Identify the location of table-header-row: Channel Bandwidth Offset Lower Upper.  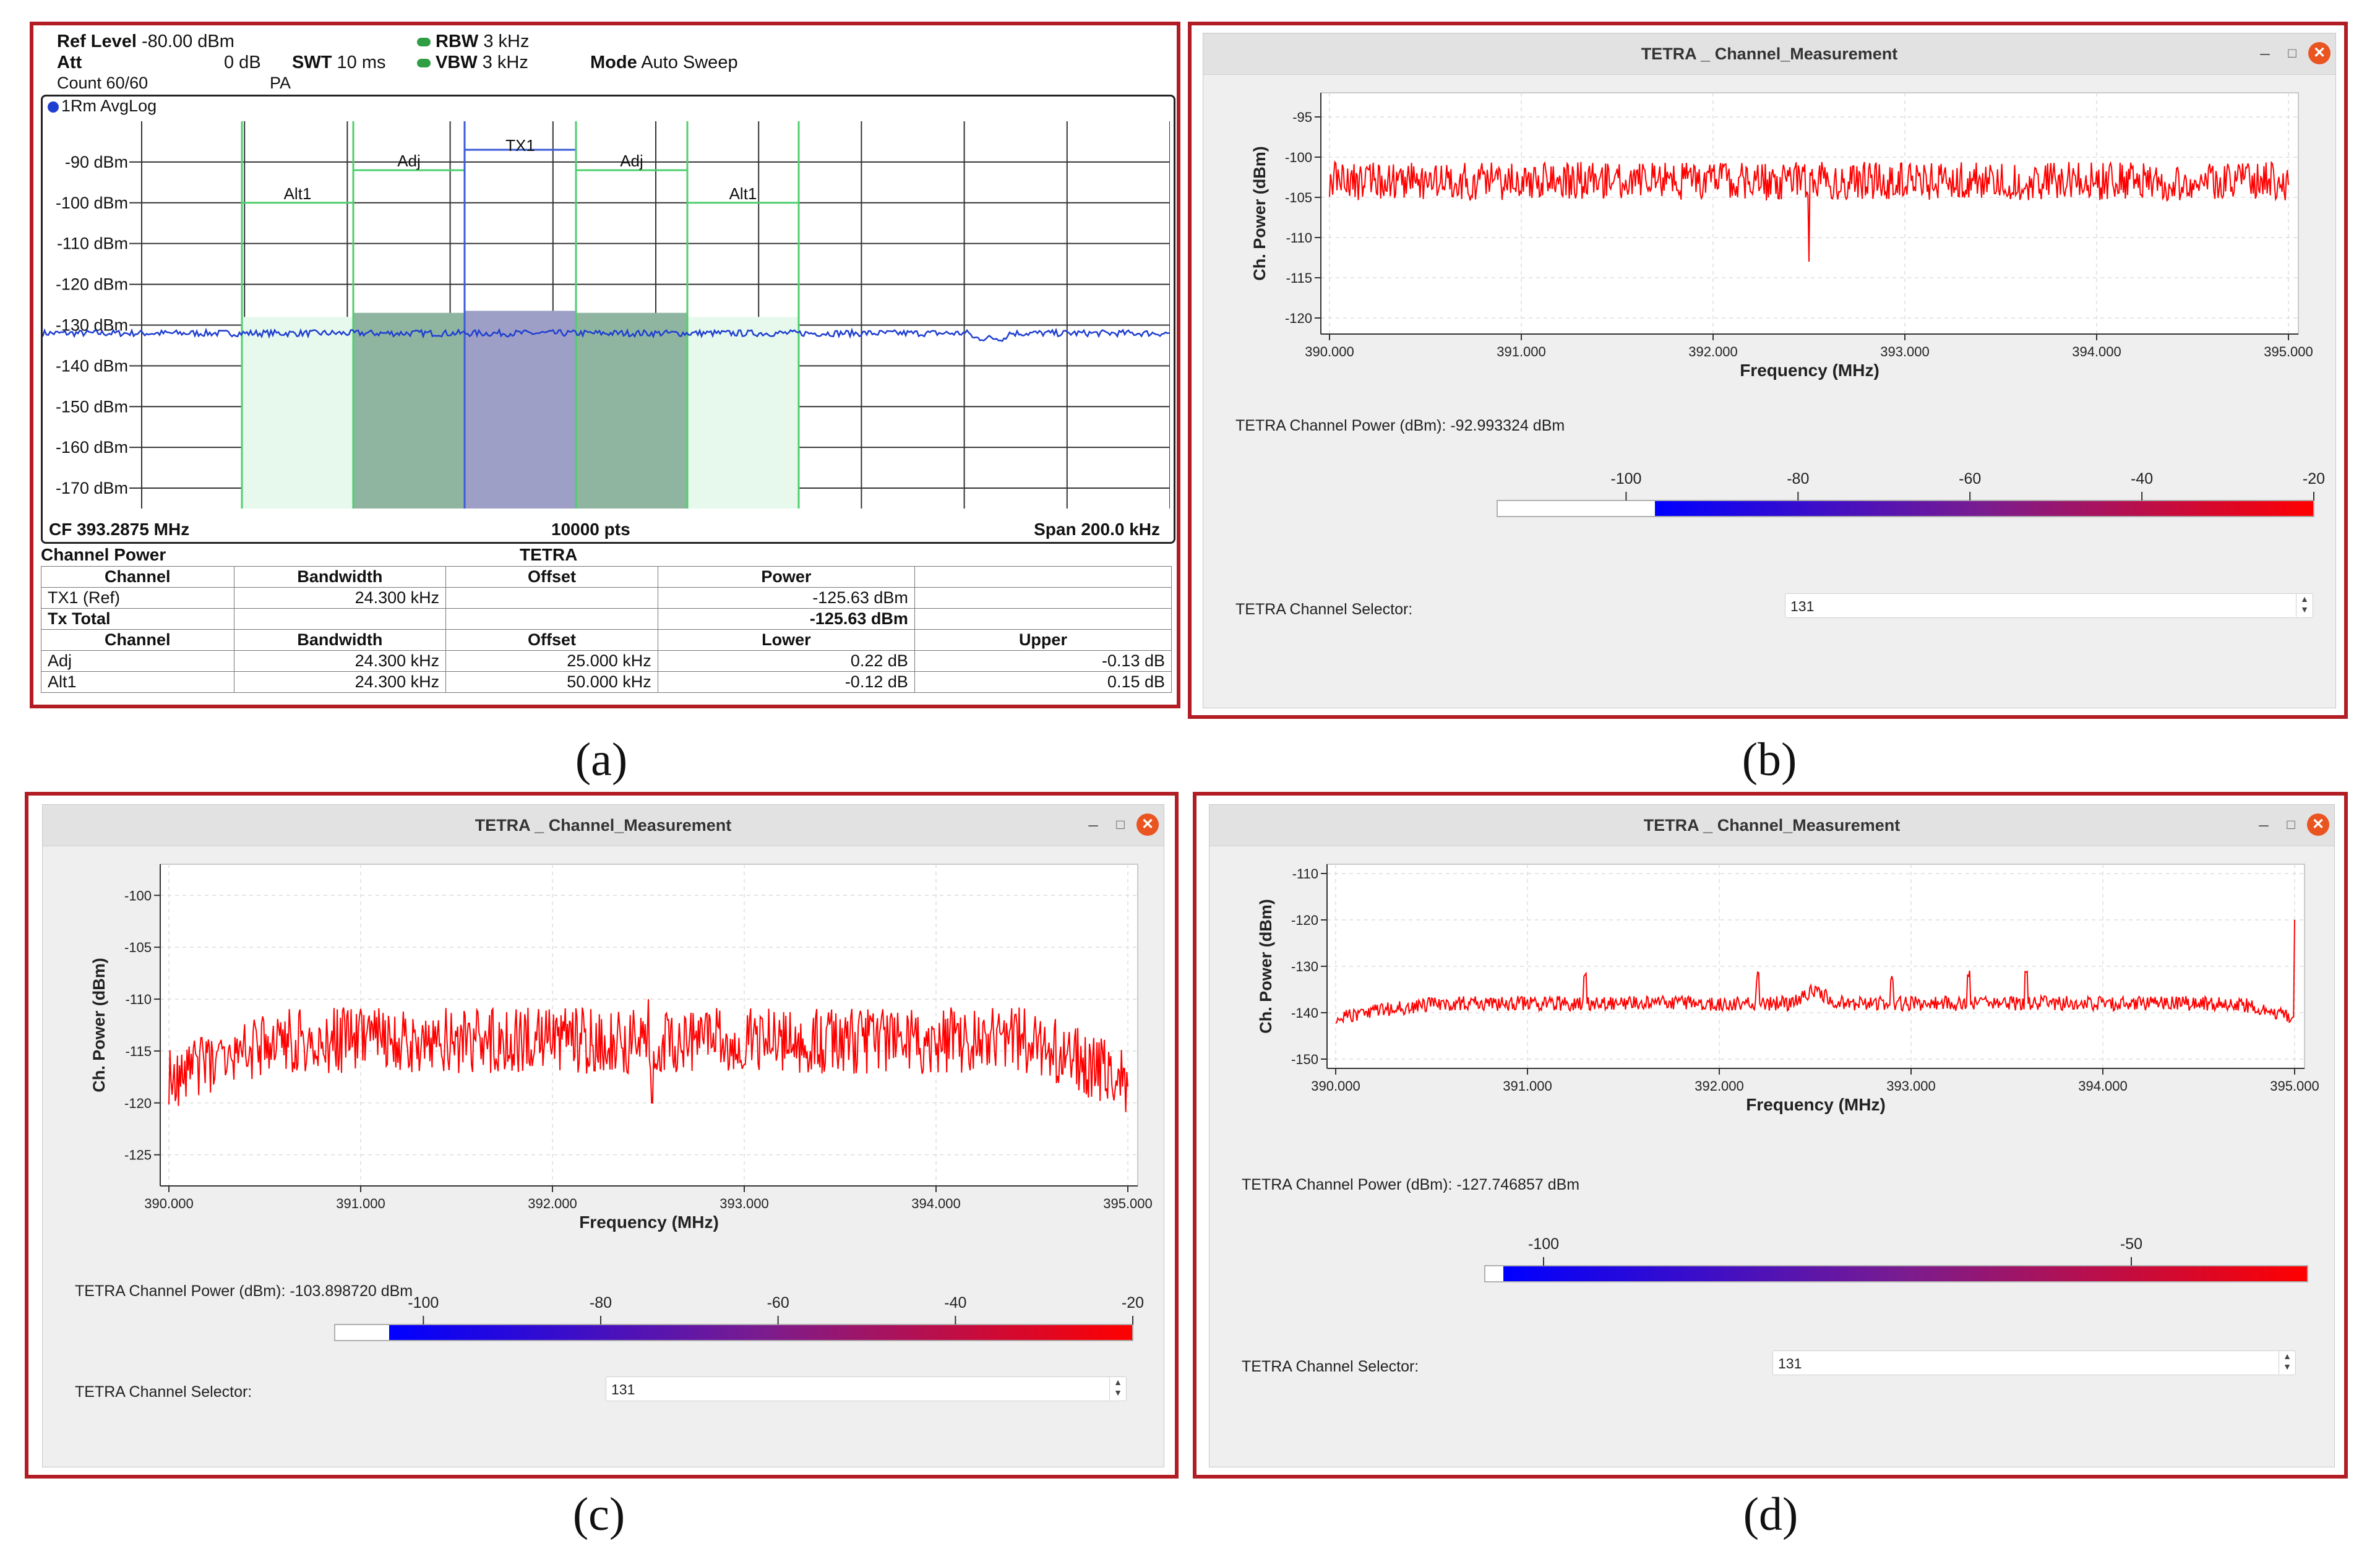
(606, 640).